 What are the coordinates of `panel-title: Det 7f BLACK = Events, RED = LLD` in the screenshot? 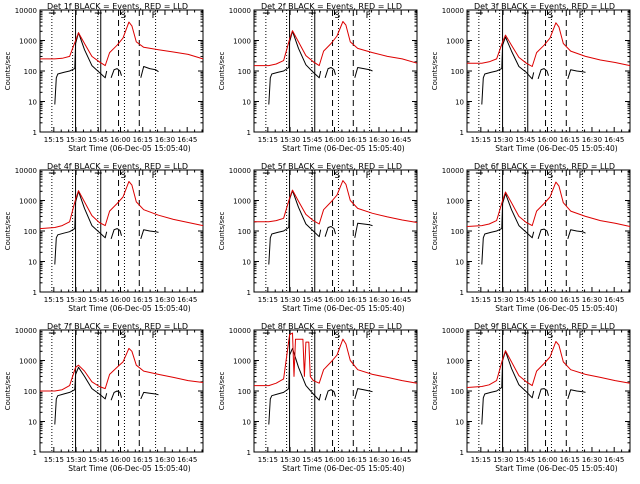 It's located at (117, 326).